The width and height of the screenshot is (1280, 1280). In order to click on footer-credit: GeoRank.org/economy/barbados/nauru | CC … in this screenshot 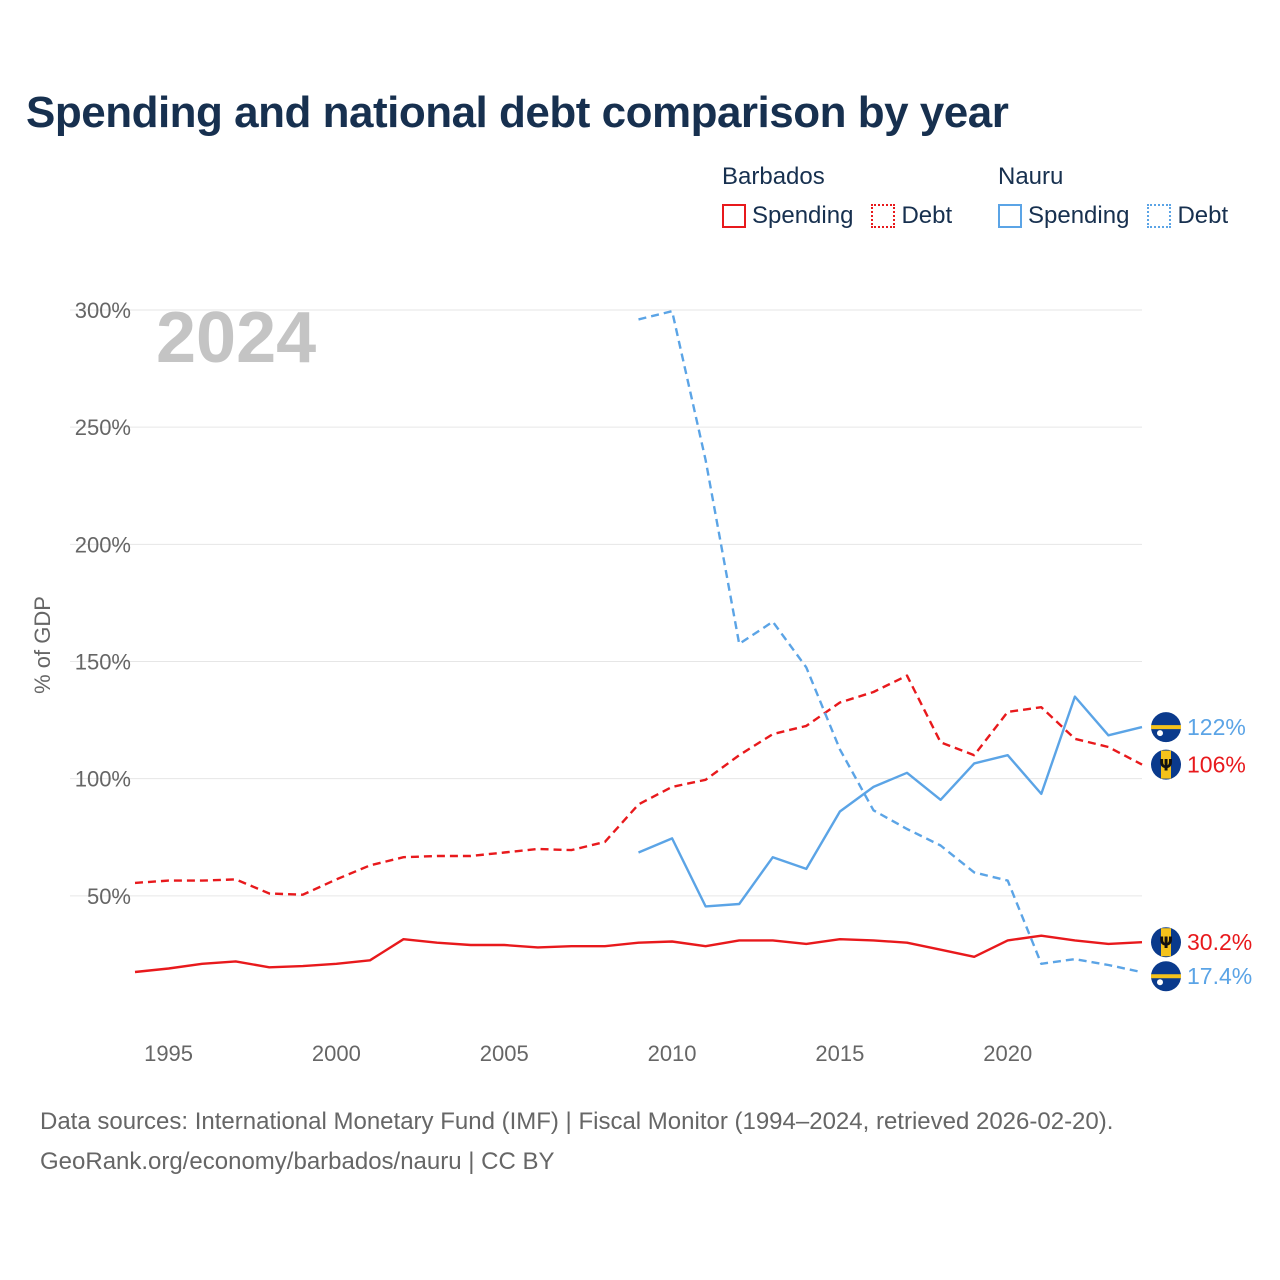, I will do `click(297, 1161)`.